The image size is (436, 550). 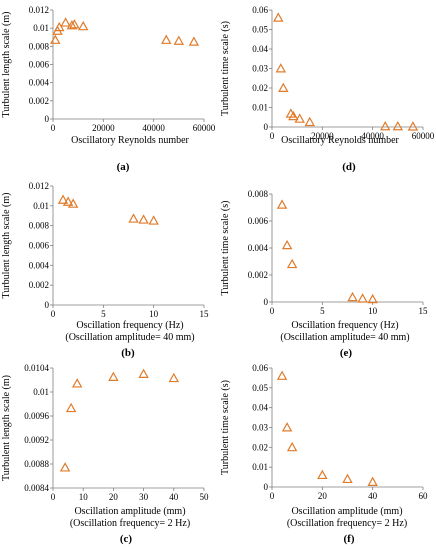 What do you see at coordinates (372, 136) in the screenshot?
I see `x-tick-label: 40000` at bounding box center [372, 136].